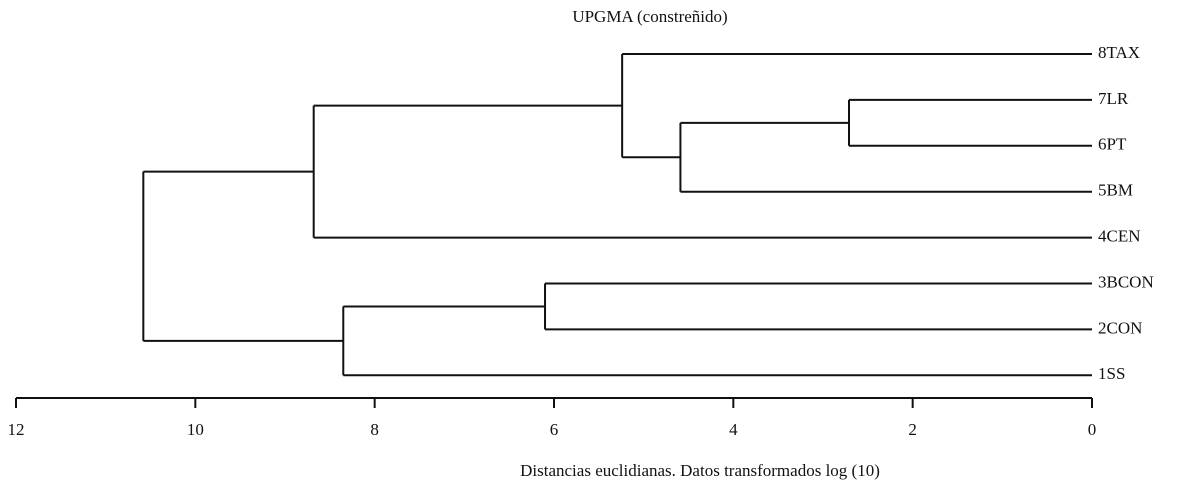  Describe the element at coordinates (912, 429) in the screenshot. I see `x-tick-label: 2` at that location.